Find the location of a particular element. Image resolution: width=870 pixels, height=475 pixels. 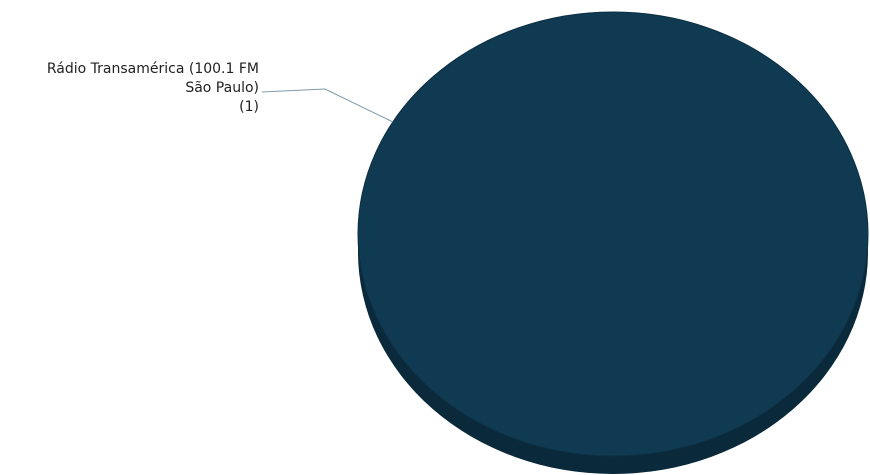

leader-group is located at coordinates (327, 105).